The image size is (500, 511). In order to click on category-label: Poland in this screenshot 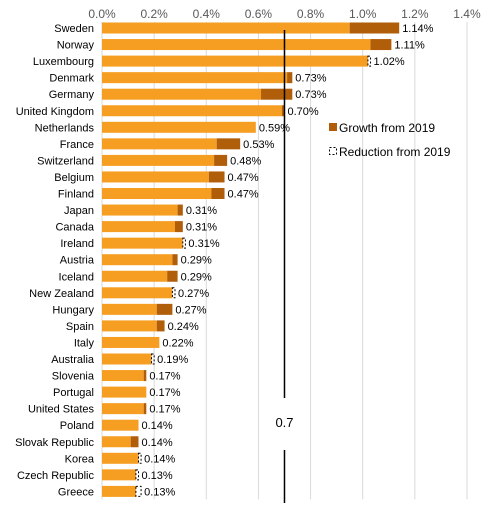, I will do `click(77, 426)`.